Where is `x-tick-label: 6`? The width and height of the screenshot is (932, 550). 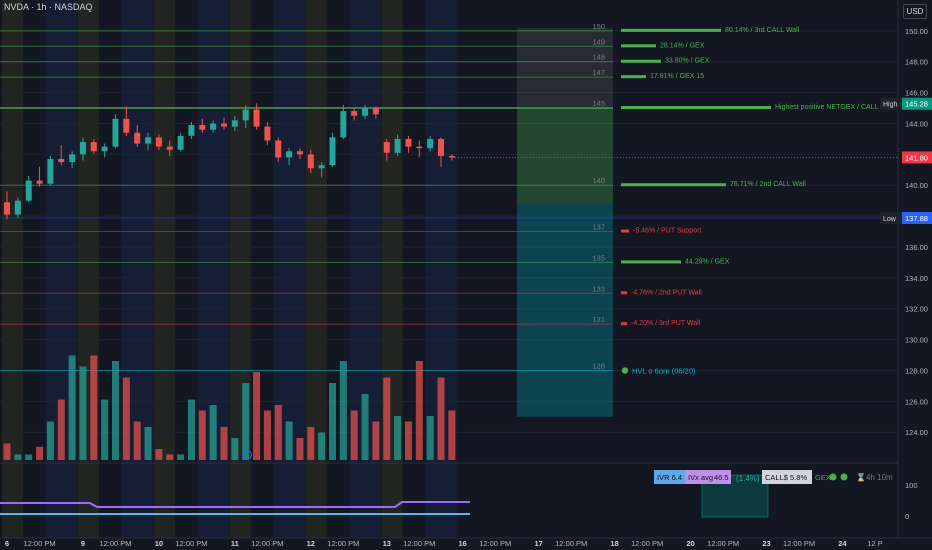 x-tick-label: 6 is located at coordinates (7, 543).